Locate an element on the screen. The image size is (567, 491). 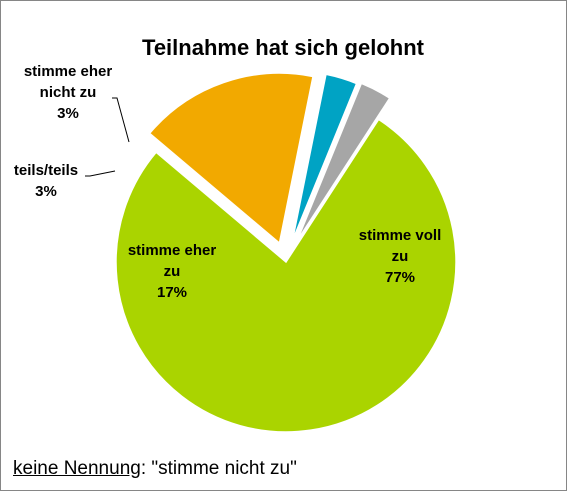
leader-line-stimme-eher-nicht-zu is located at coordinates (121, 120).